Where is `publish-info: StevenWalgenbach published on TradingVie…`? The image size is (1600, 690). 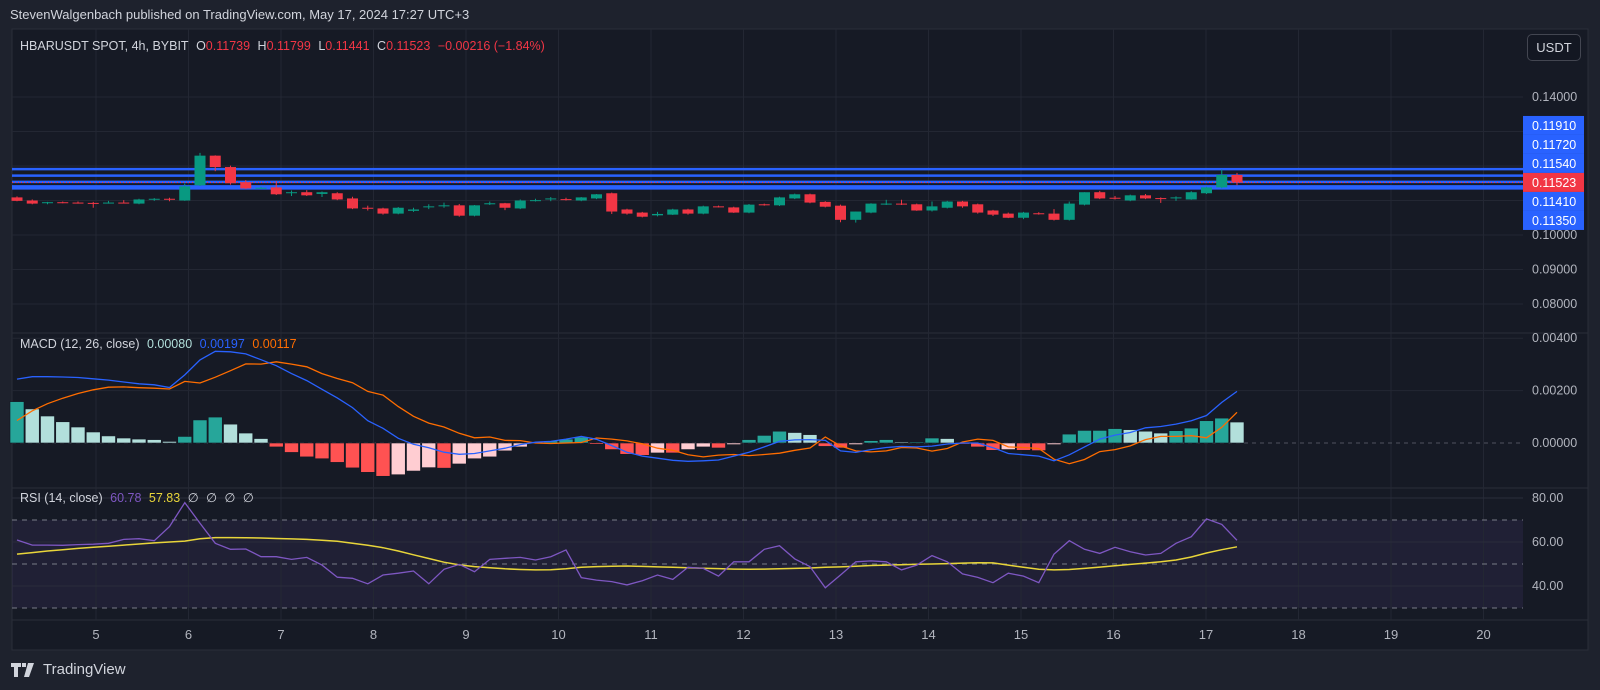 publish-info: StevenWalgenbach published on TradingVie… is located at coordinates (240, 14).